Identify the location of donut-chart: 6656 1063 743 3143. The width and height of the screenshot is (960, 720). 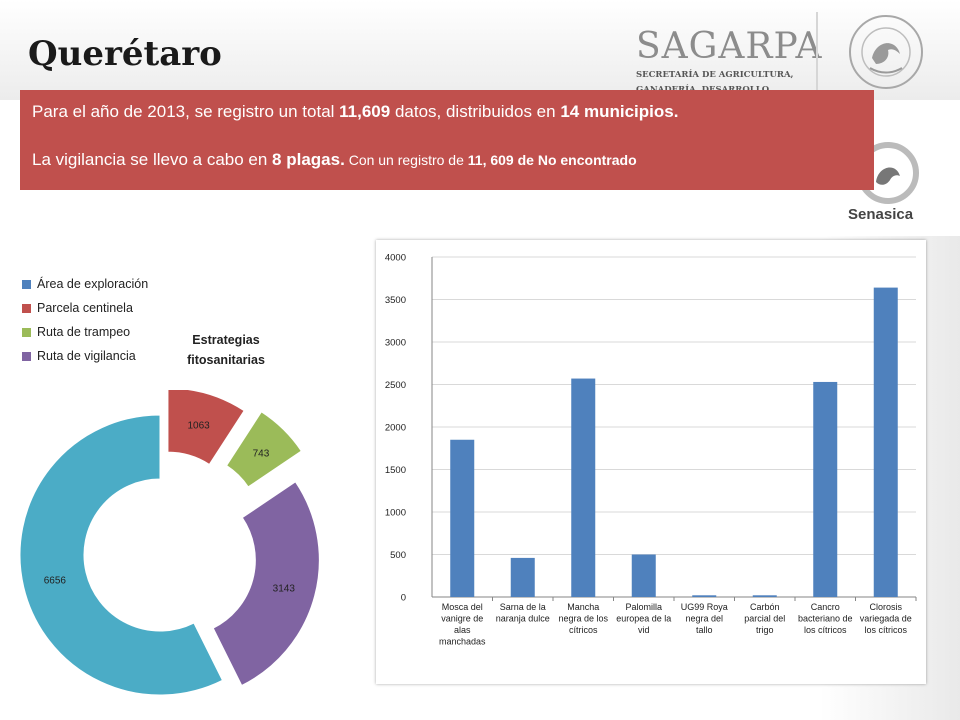
(169, 543).